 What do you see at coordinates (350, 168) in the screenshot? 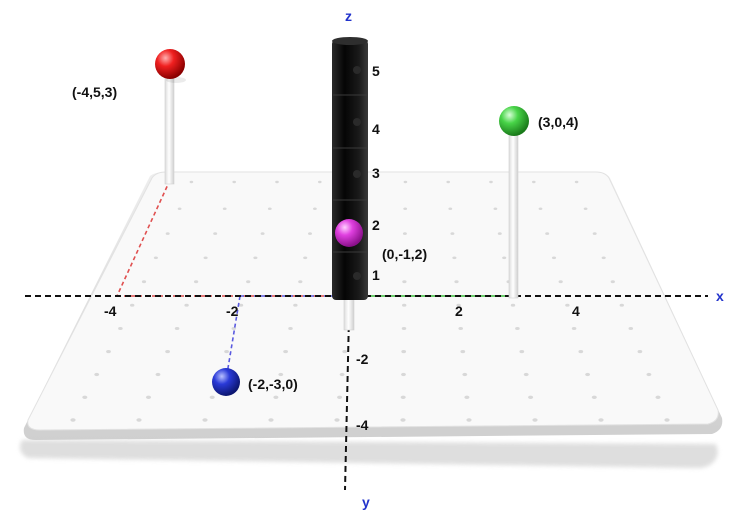
I see `z-axis-tower` at bounding box center [350, 168].